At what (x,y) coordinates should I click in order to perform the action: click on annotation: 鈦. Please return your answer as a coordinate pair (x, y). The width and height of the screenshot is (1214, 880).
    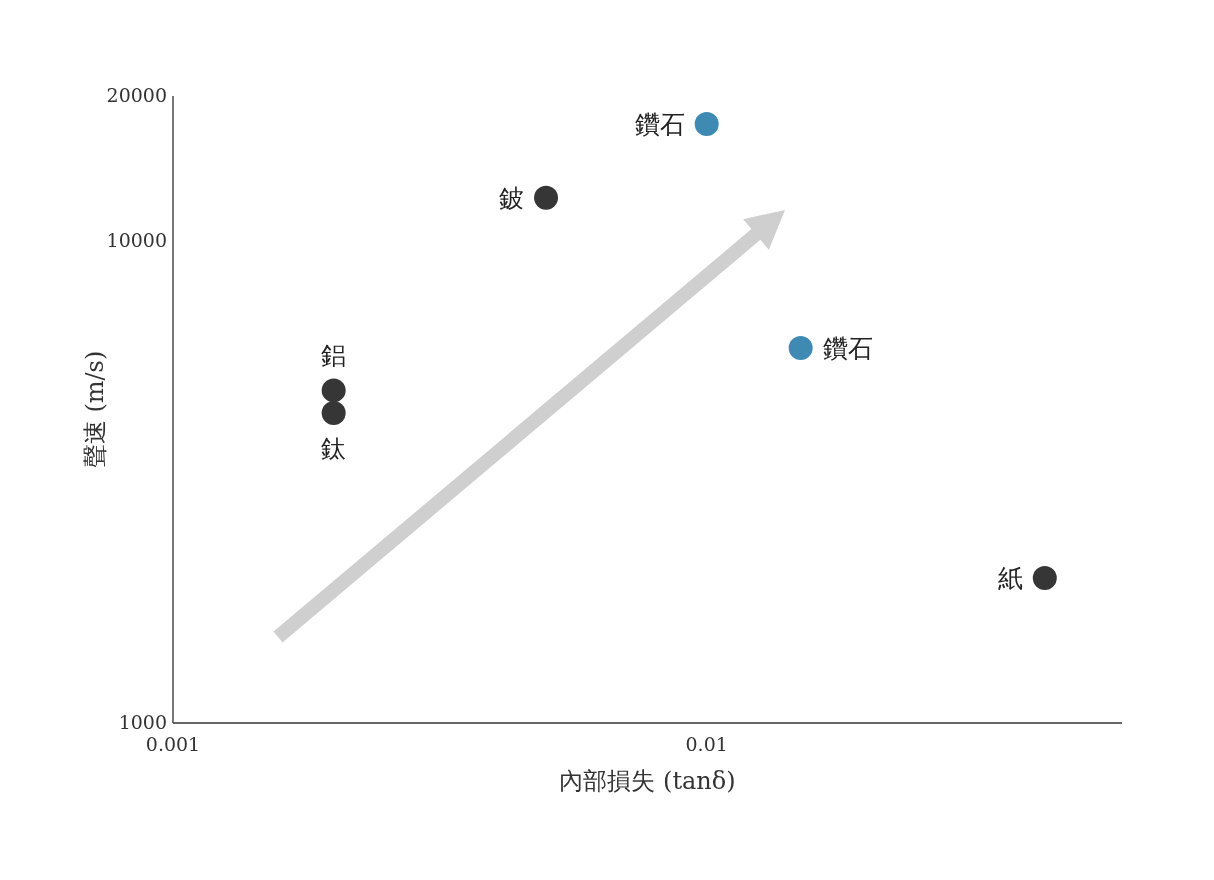
    Looking at the image, I should click on (334, 448).